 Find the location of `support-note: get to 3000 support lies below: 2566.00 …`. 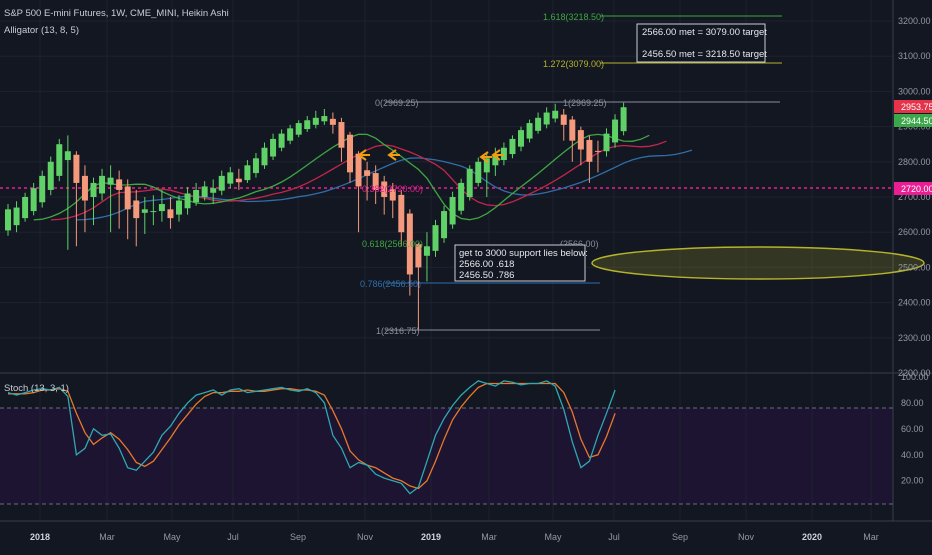

support-note: get to 3000 support lies below: 2566.00 … is located at coordinates (521, 263).